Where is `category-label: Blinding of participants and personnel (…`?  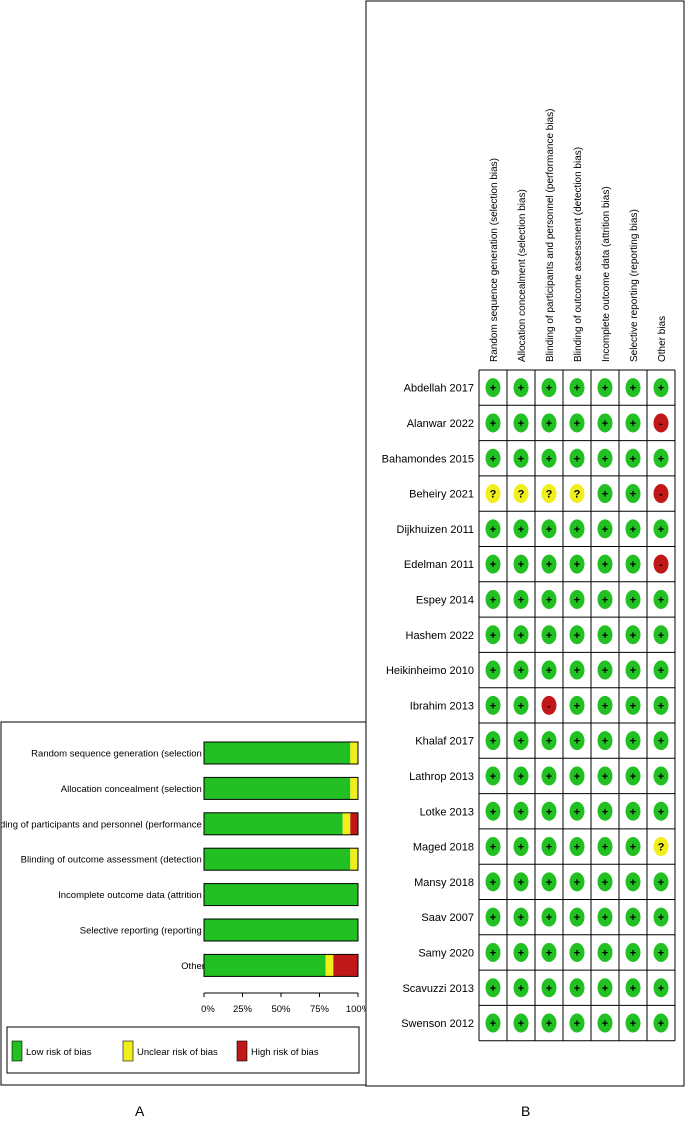 category-label: Blinding of participants and personnel (… is located at coordinates (112, 824).